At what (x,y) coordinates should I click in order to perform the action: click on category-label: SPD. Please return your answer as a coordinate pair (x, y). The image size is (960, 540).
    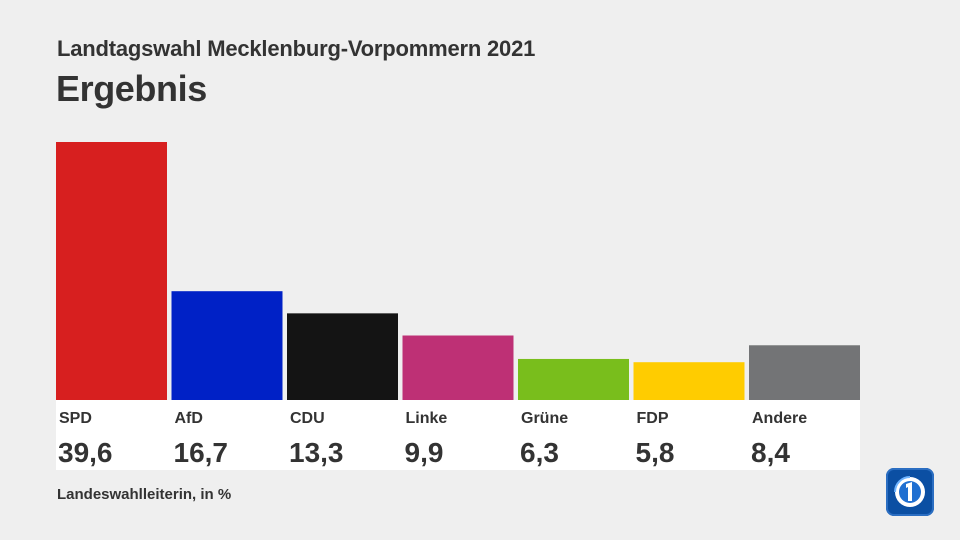
    Looking at the image, I should click on (75, 418).